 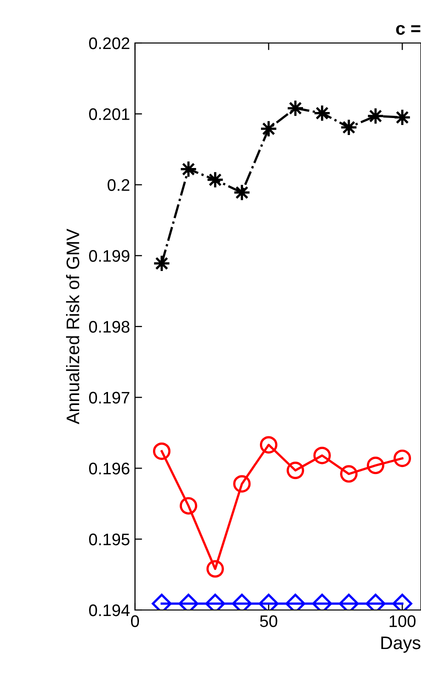 I want to click on y-axis-title: Annualized Risk of GMV, so click(x=73, y=326).